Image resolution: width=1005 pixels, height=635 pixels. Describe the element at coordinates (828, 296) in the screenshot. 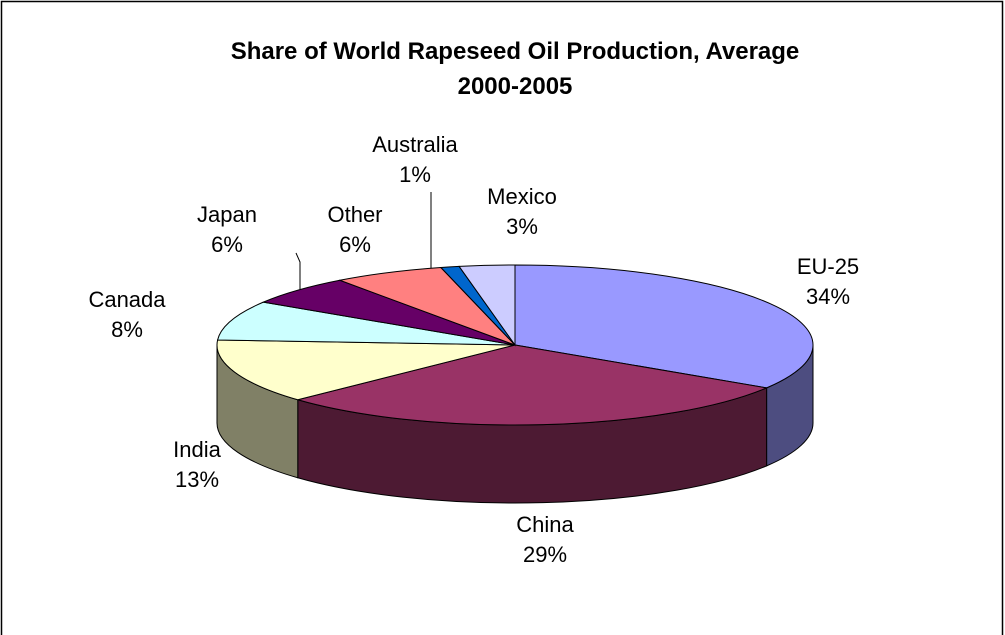

I see `value-label: 34%` at that location.